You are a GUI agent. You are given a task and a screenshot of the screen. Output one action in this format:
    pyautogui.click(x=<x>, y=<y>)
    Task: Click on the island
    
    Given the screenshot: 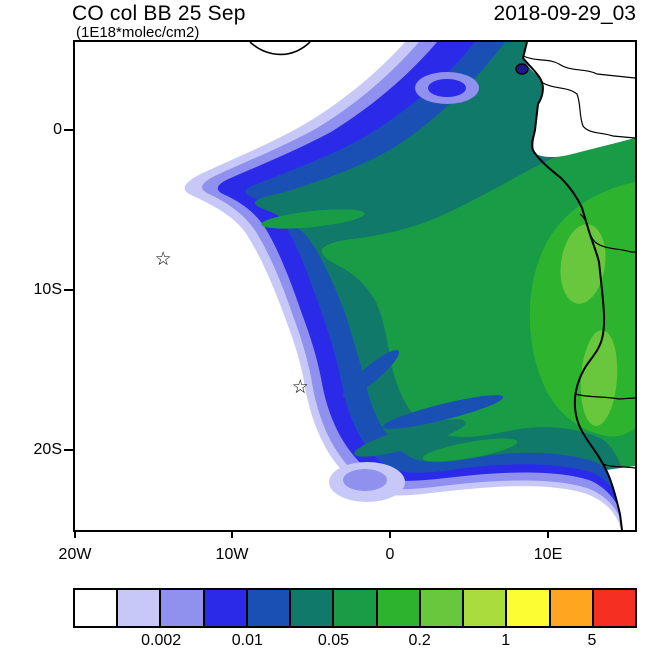 What is the action you would take?
    pyautogui.click(x=522, y=69)
    